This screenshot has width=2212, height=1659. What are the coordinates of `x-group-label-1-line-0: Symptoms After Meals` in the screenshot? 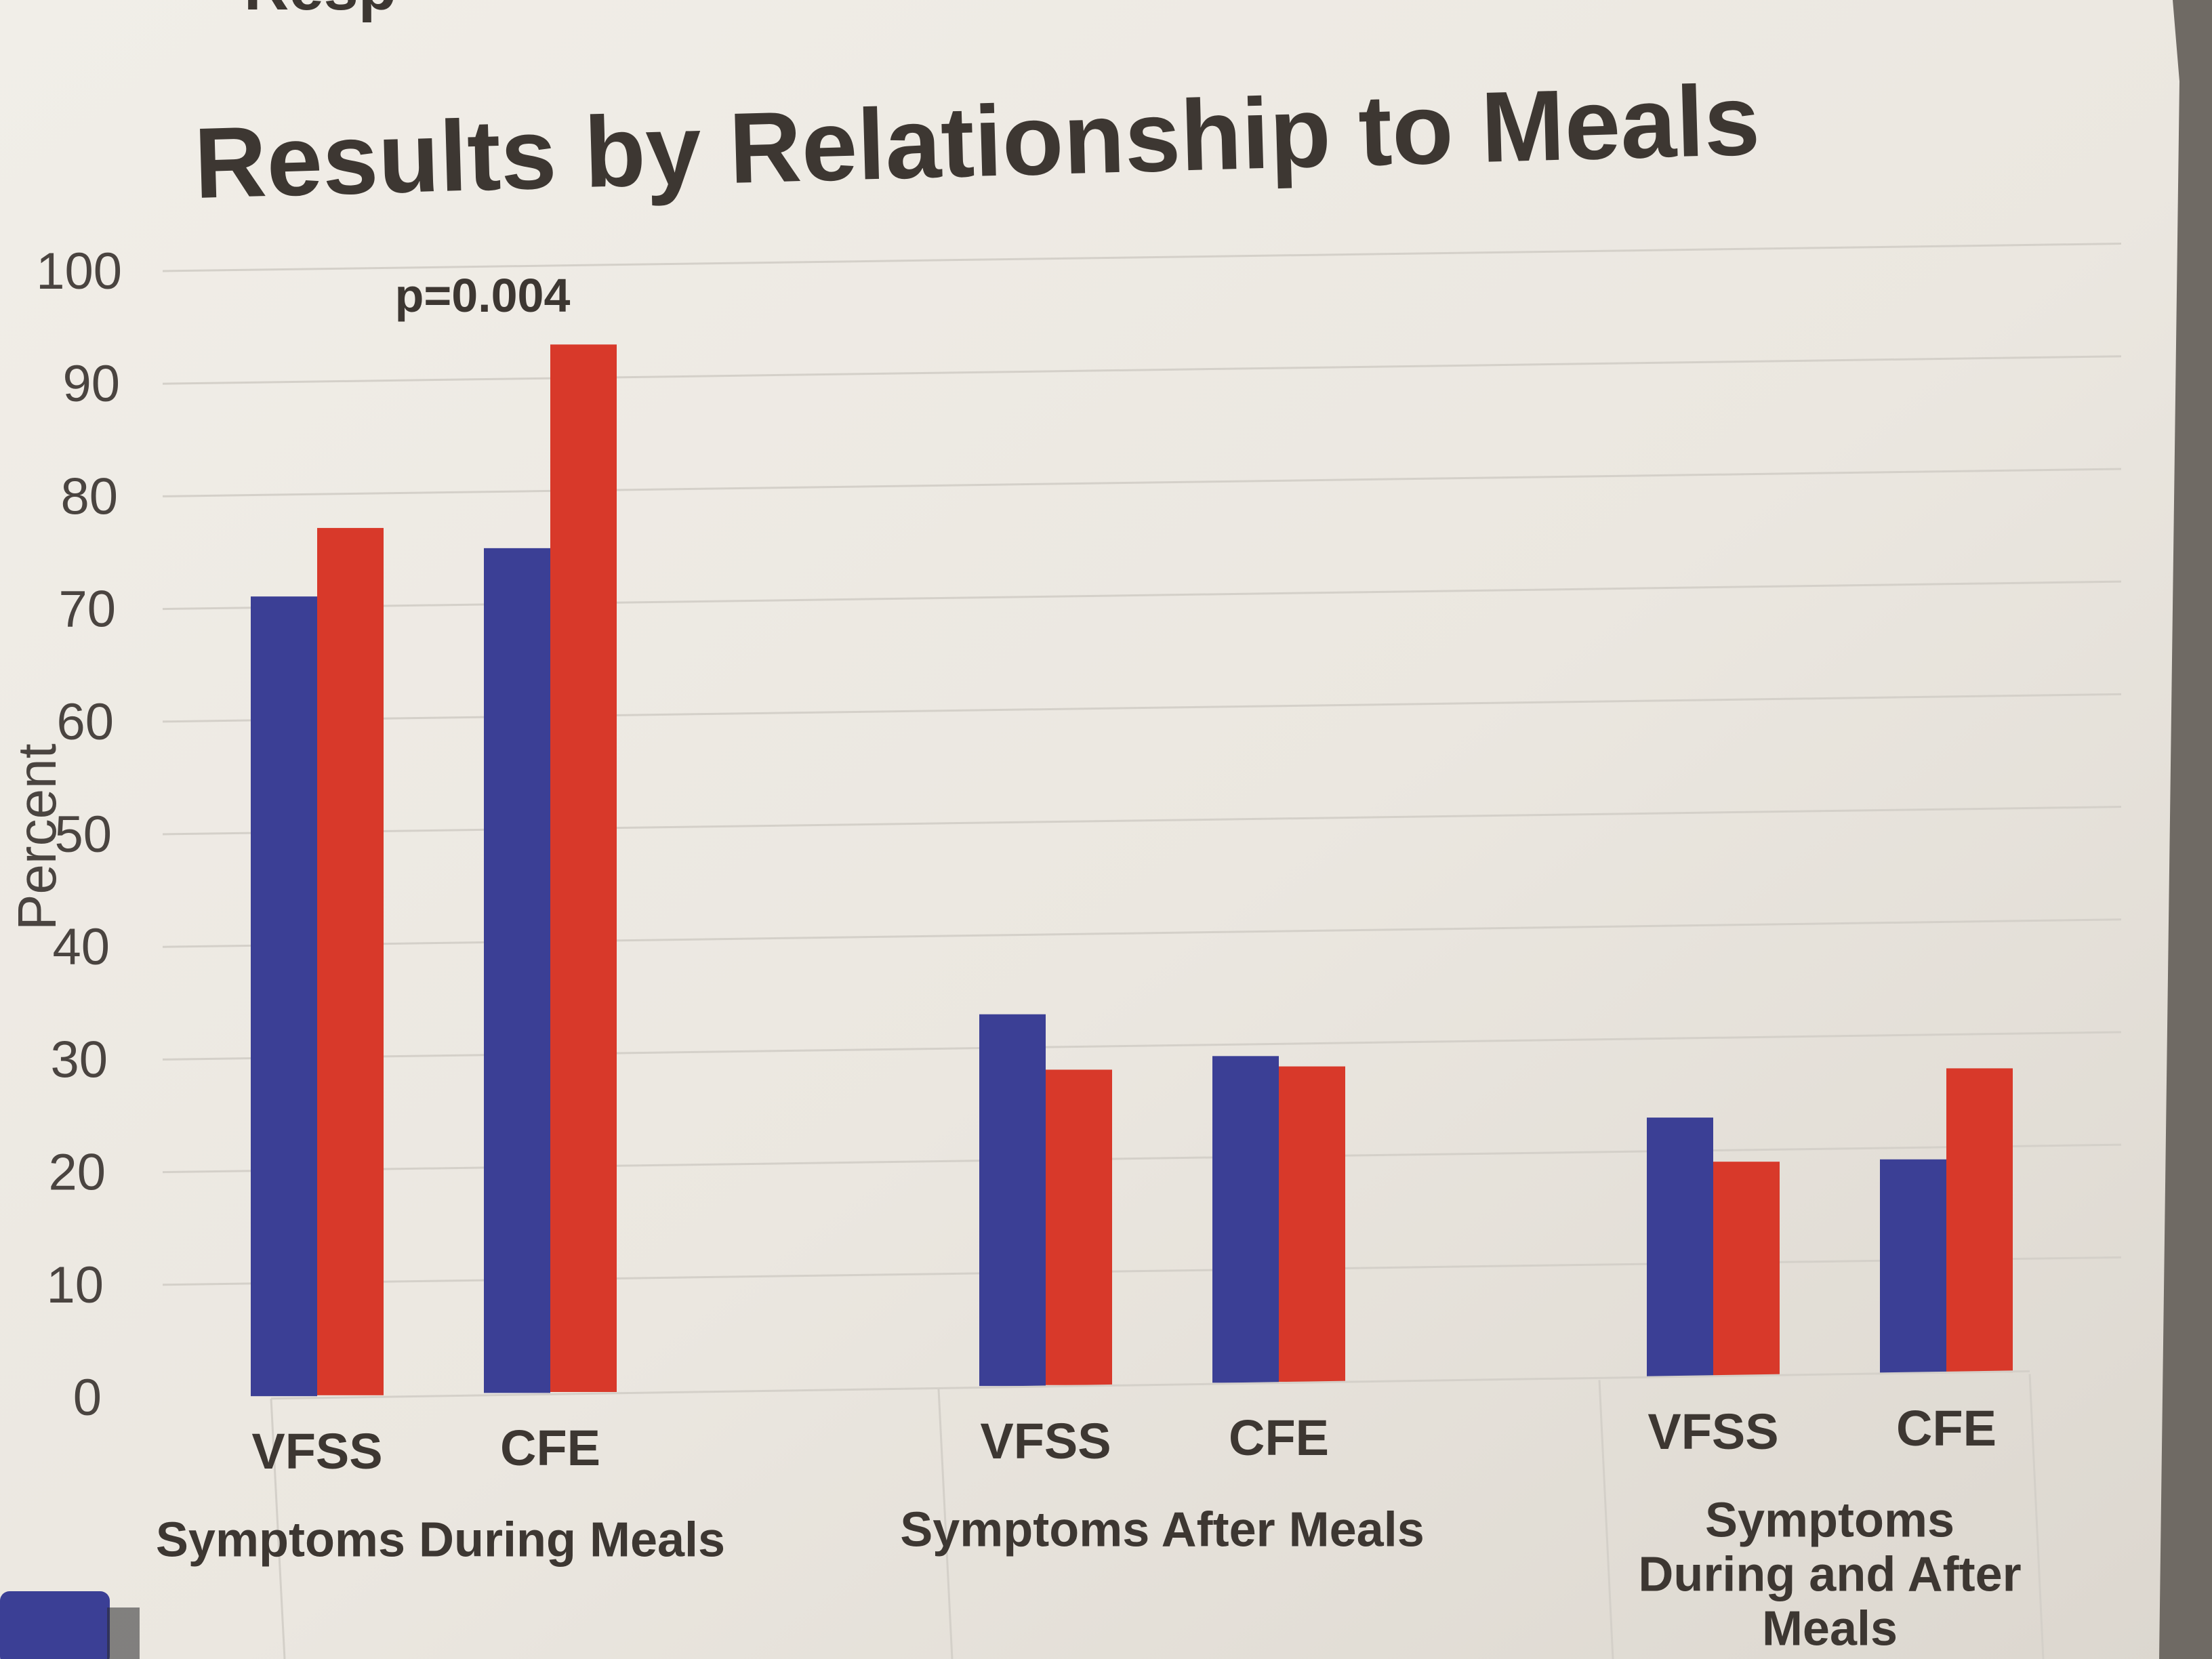 It's located at (1162, 1530).